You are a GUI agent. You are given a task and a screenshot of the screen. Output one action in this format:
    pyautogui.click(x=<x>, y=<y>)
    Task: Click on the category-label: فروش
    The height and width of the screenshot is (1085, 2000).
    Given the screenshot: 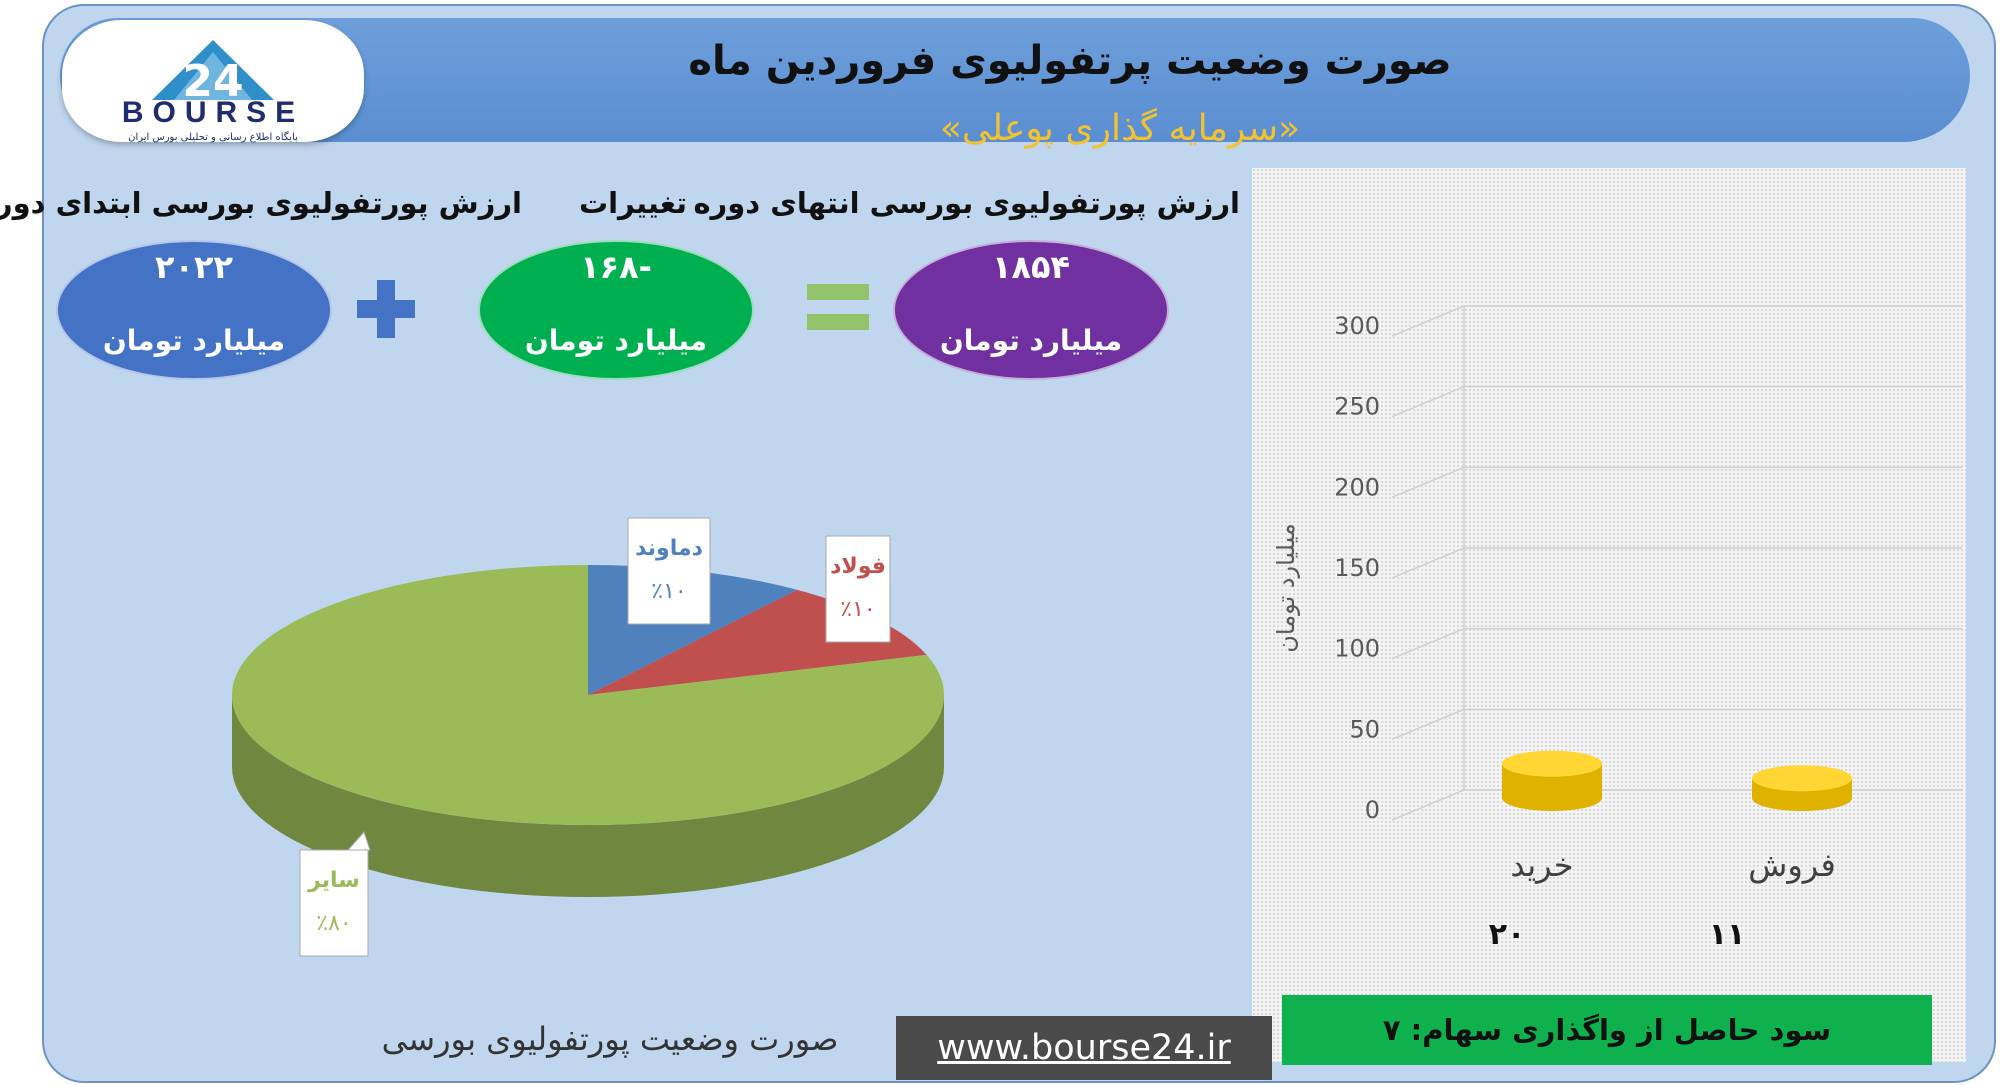 What is the action you would take?
    pyautogui.click(x=1791, y=865)
    